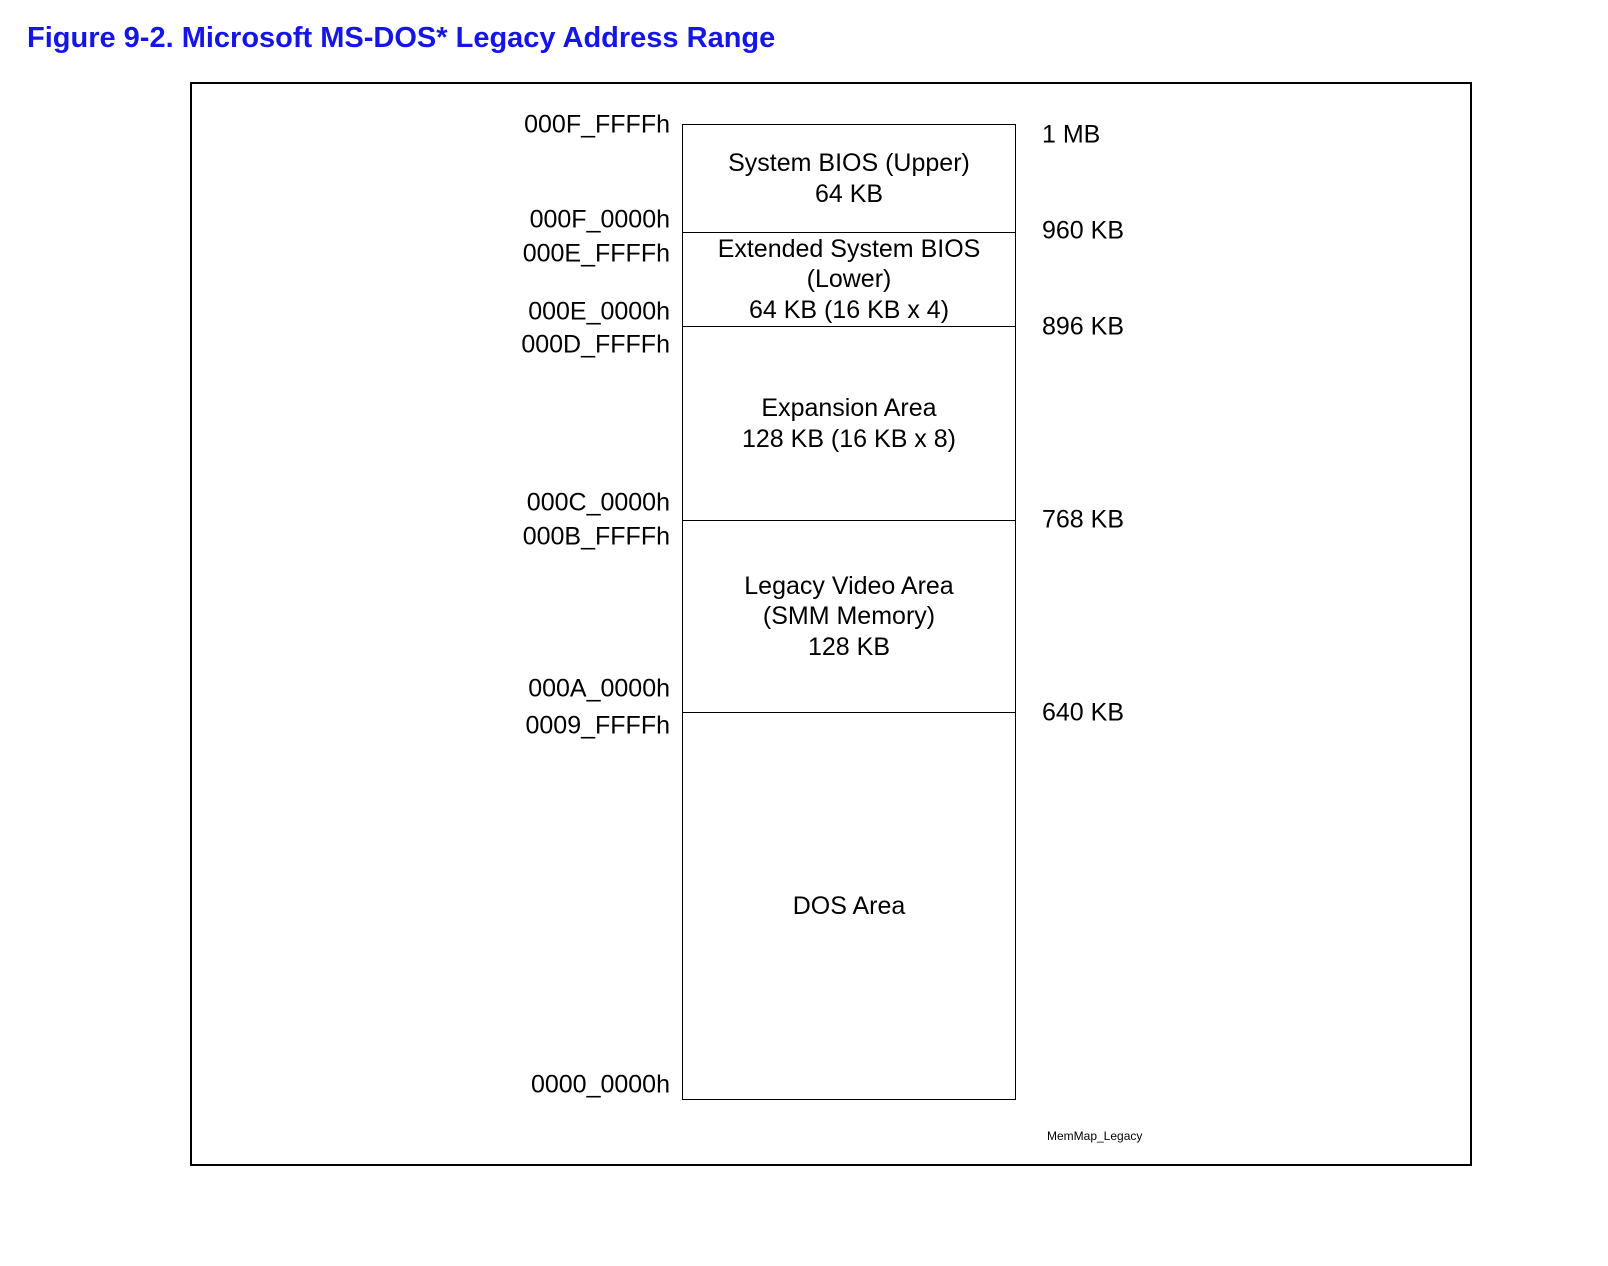 This screenshot has height=1266, width=1608. Describe the element at coordinates (1083, 712) in the screenshot. I see `size-label: 640 KB` at that location.